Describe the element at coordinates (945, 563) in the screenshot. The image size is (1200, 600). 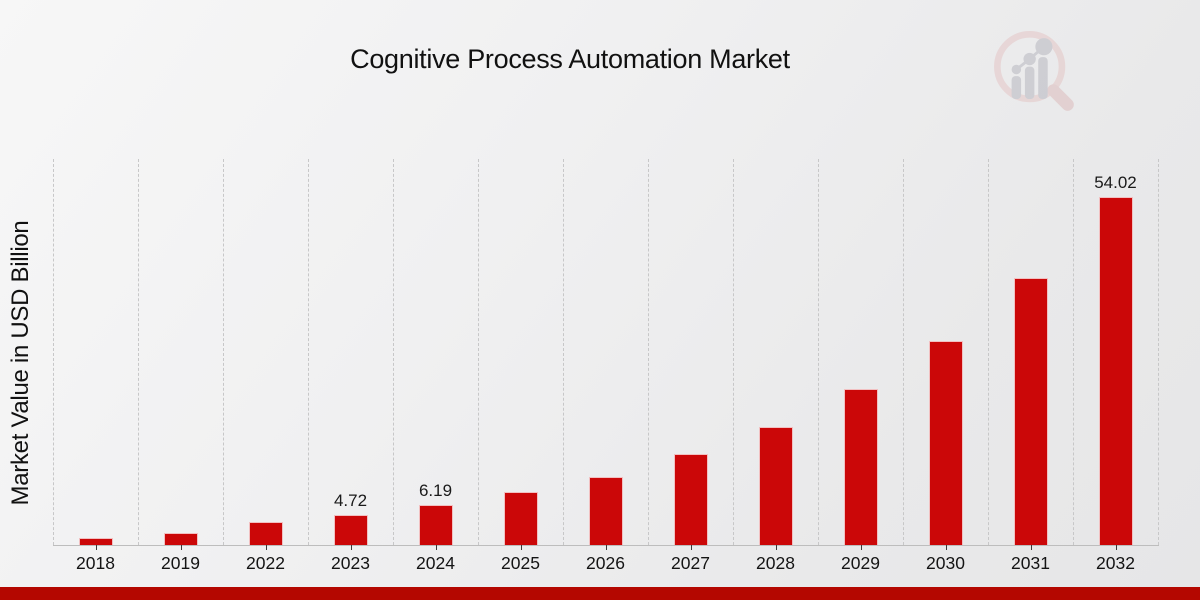
I see `x-tick-label-2030: 2030` at that location.